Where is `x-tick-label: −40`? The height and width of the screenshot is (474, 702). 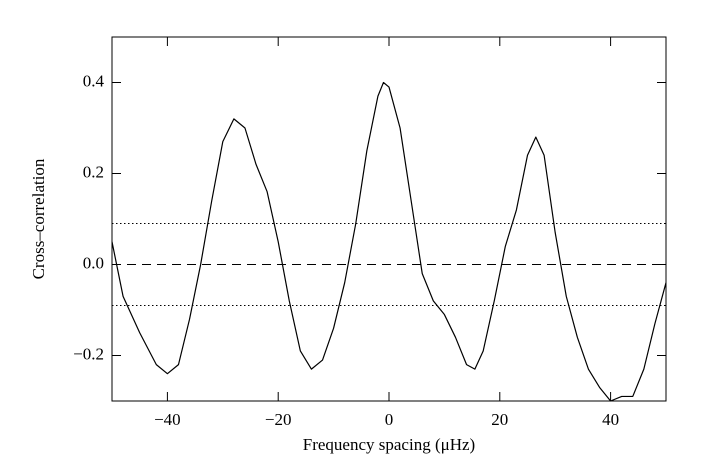 x-tick-label: −40 is located at coordinates (167, 419).